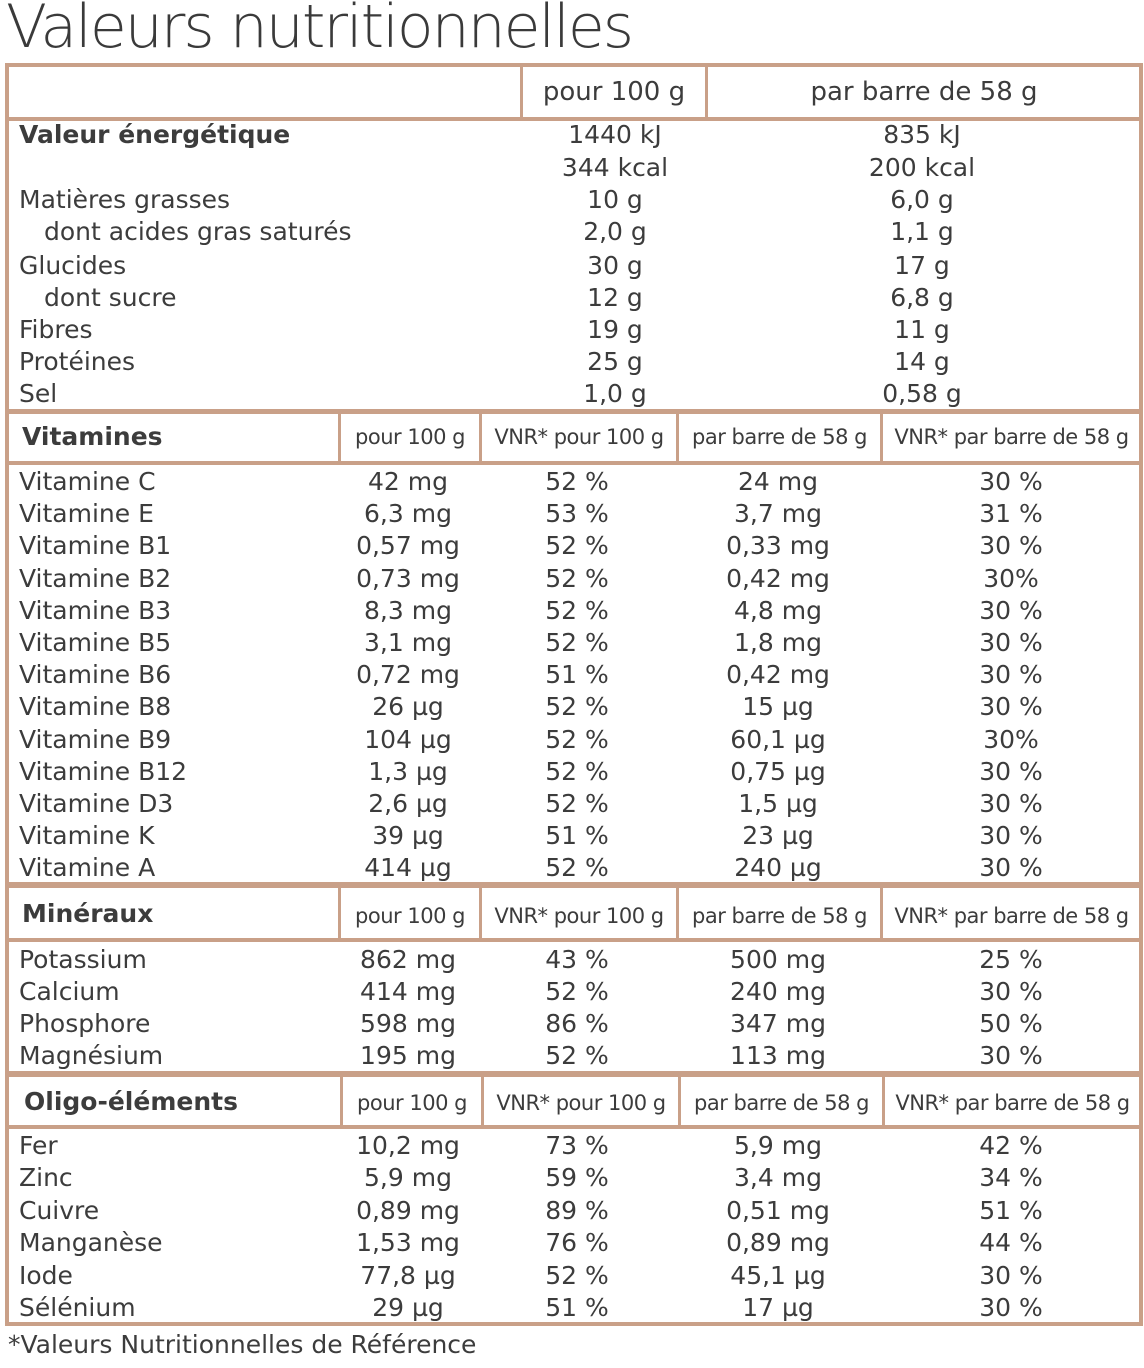 The height and width of the screenshot is (1368, 1144). I want to click on energy-row-label: Matières grasses, so click(125, 199).